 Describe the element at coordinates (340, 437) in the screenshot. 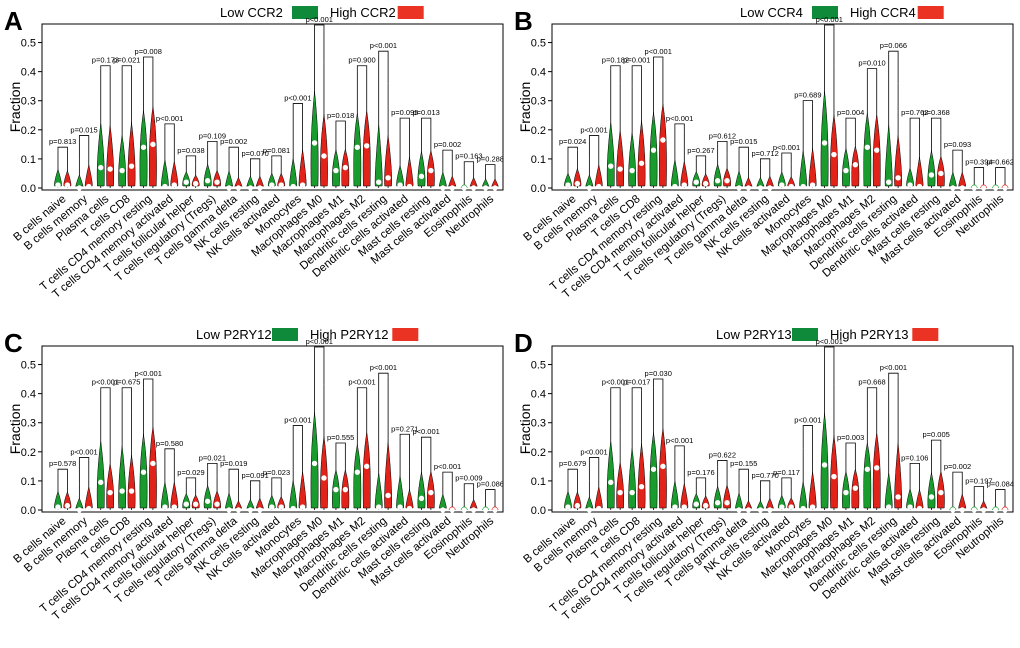

I see `p-value-label: p=0.555` at that location.